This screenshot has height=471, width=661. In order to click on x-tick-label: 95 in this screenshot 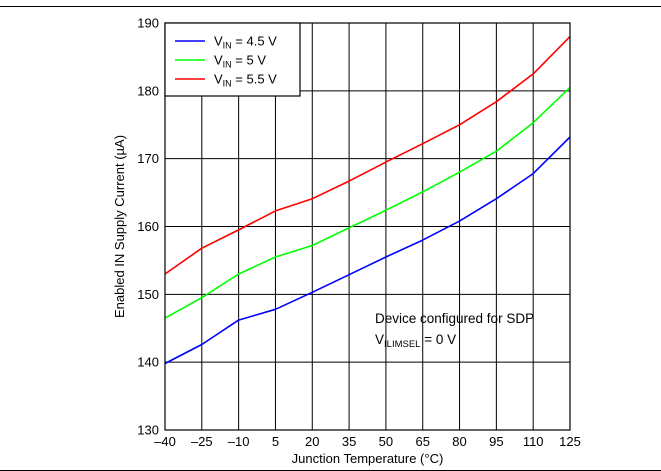, I will do `click(496, 441)`.